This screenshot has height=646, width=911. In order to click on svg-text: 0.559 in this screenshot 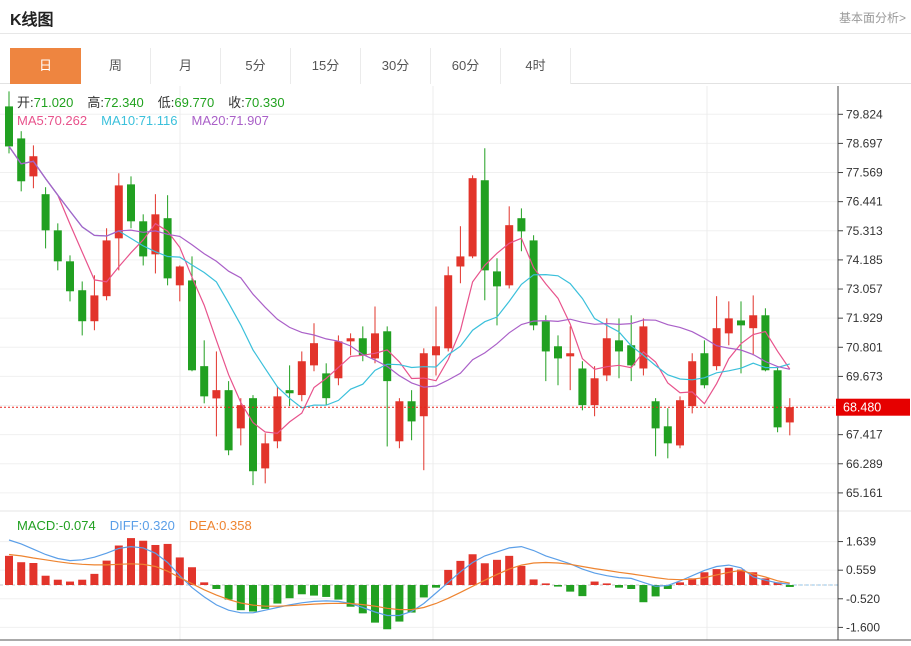, I will do `click(861, 570)`.